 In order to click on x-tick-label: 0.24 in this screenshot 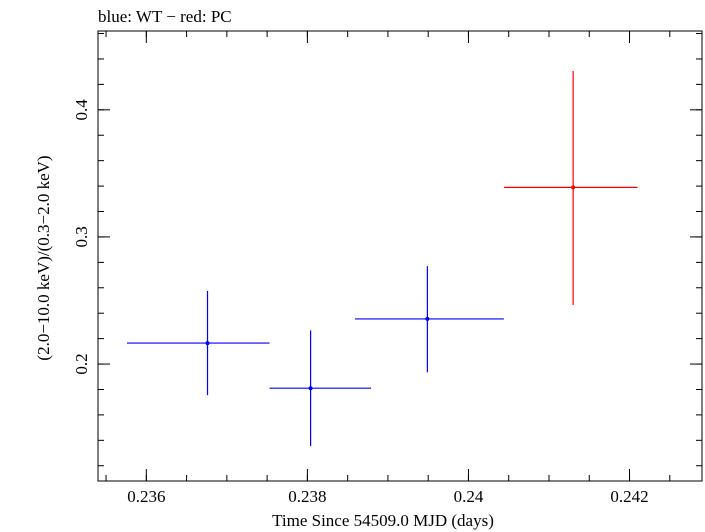, I will do `click(469, 496)`.